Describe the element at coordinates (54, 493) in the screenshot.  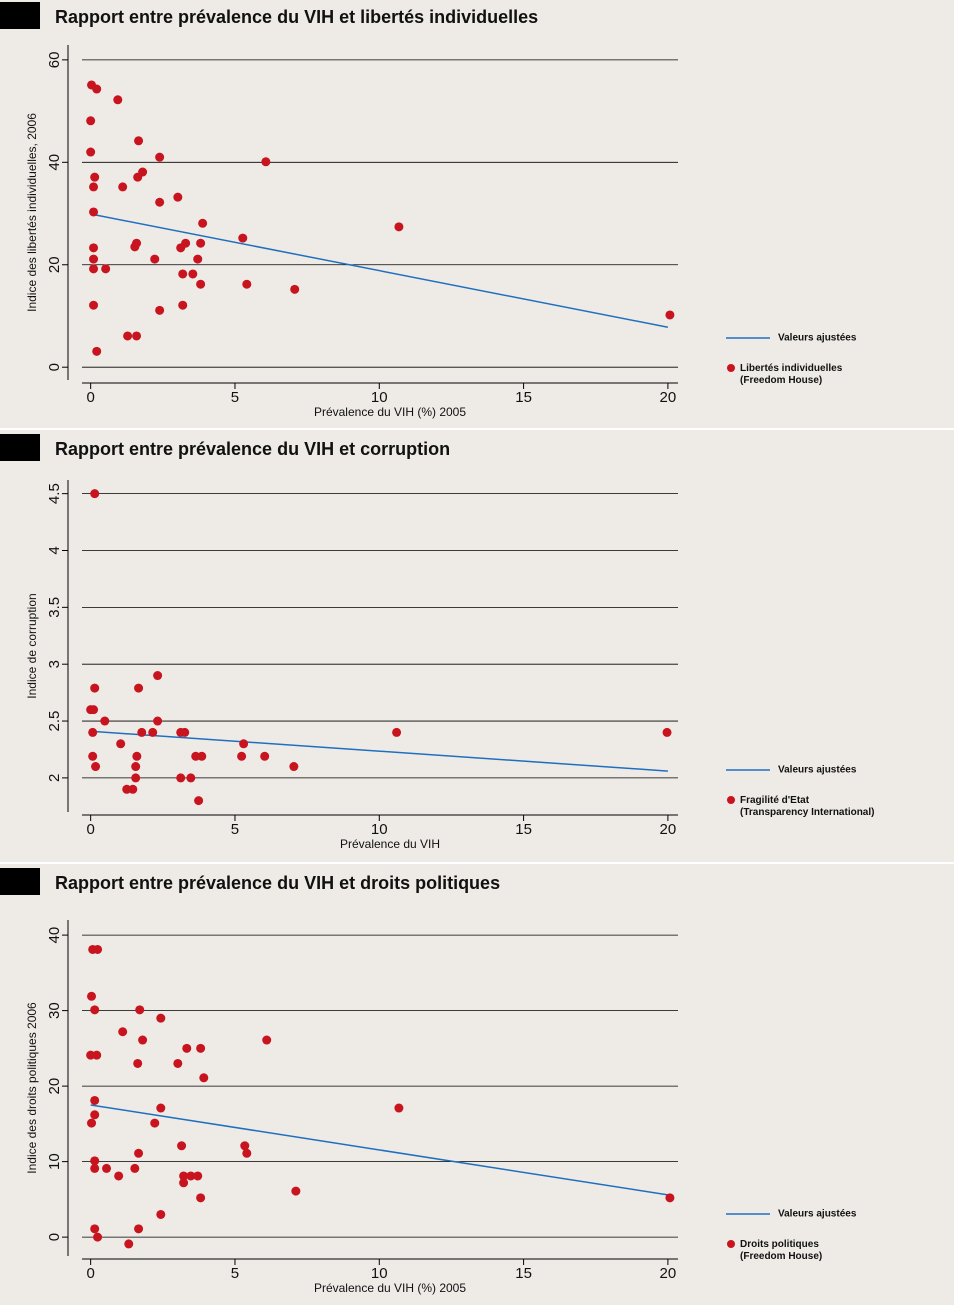
I see `y-tick-label: 4.5` at that location.